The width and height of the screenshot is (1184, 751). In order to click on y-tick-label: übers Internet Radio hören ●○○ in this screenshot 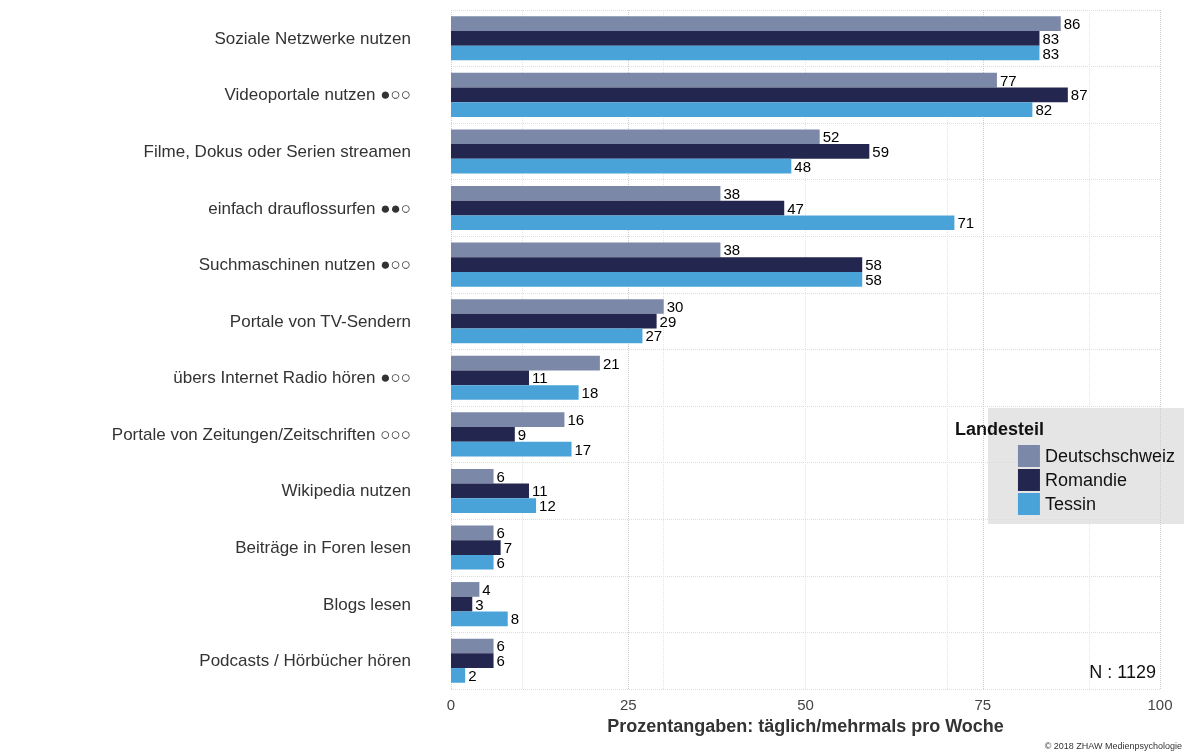, I will do `click(292, 378)`.